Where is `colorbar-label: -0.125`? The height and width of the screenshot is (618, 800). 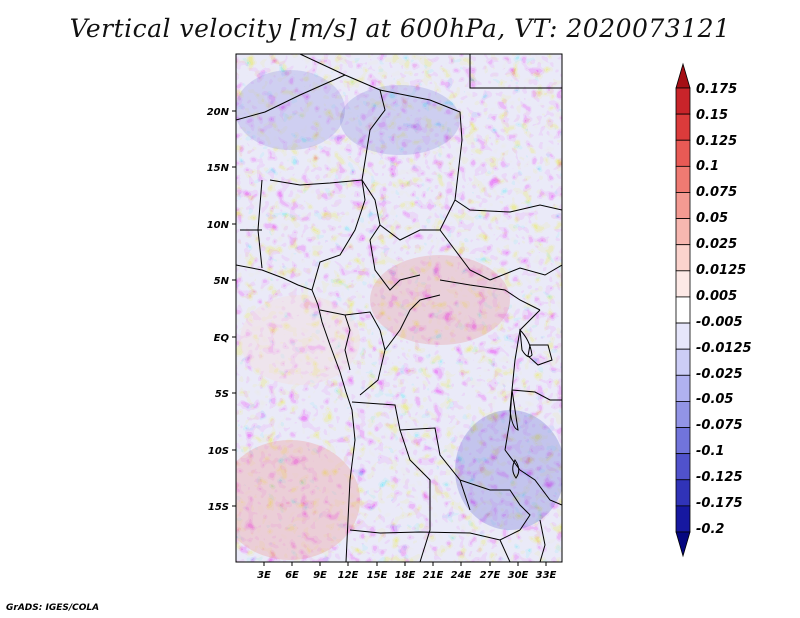
colorbar-label: -0.125 is located at coordinates (719, 477).